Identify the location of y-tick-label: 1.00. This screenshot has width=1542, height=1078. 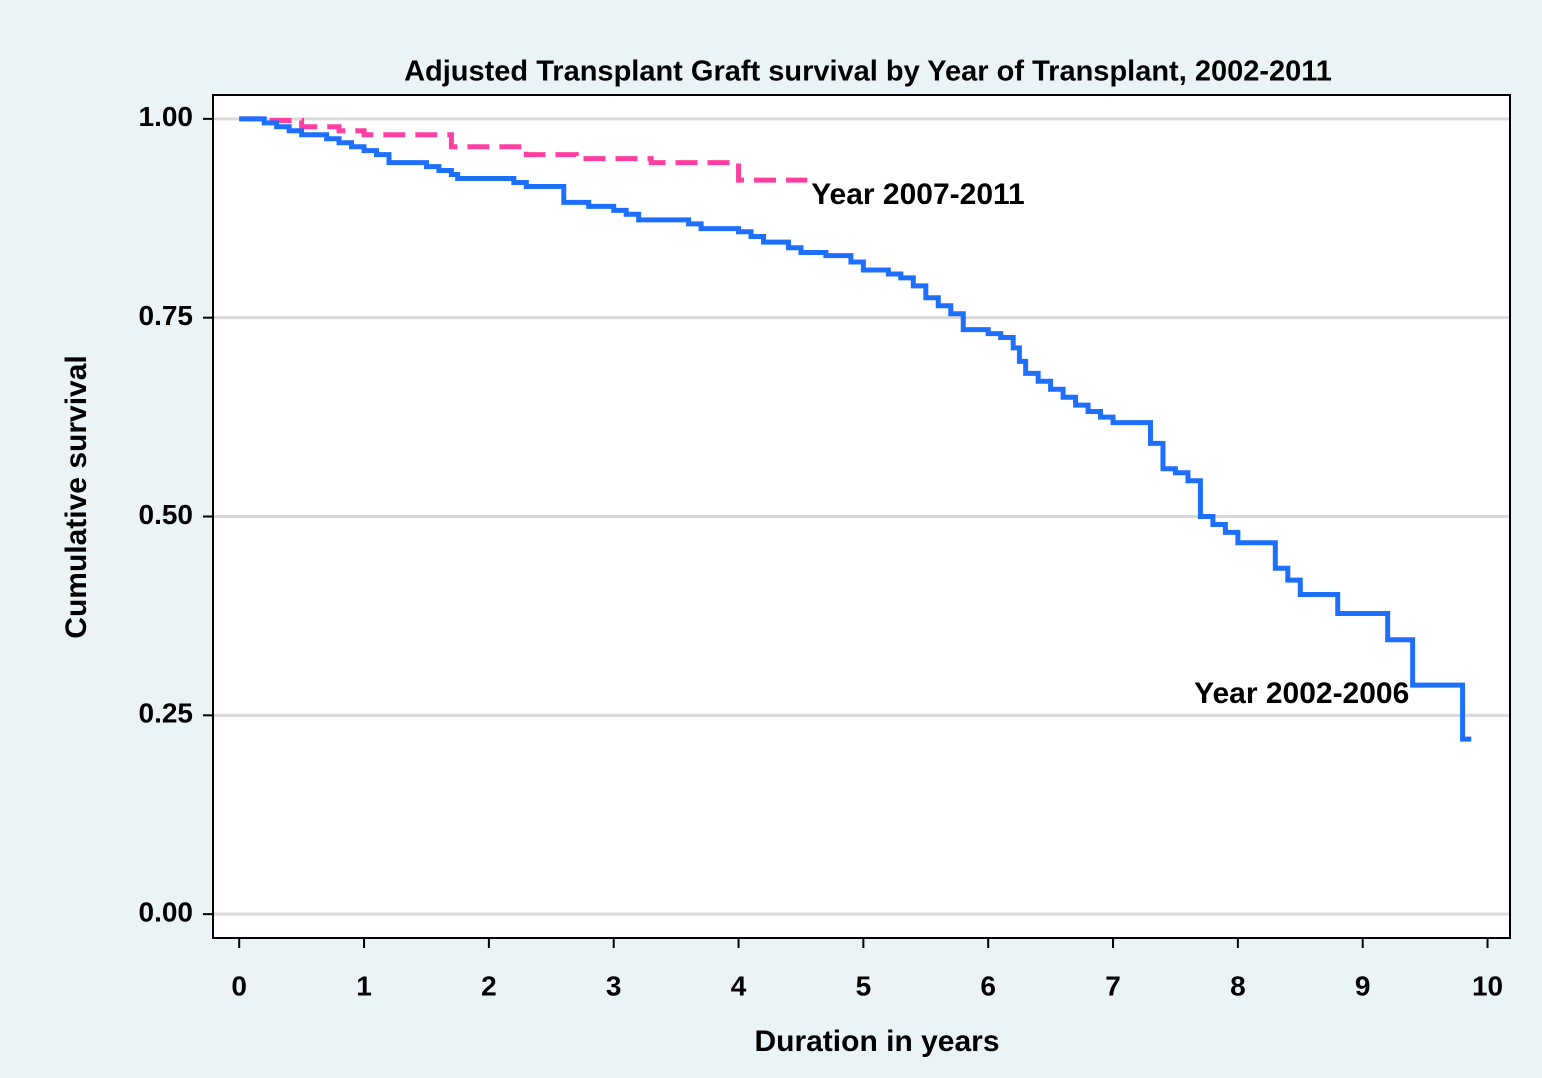
(166, 116).